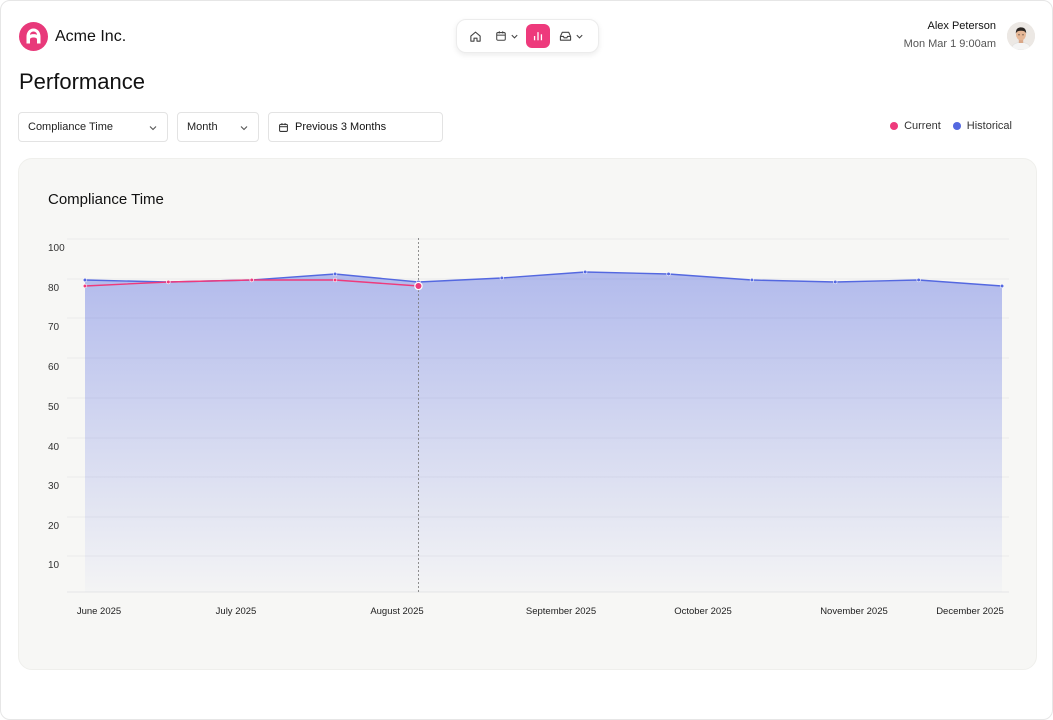  I want to click on x-tick-label: June 2025, so click(99, 611).